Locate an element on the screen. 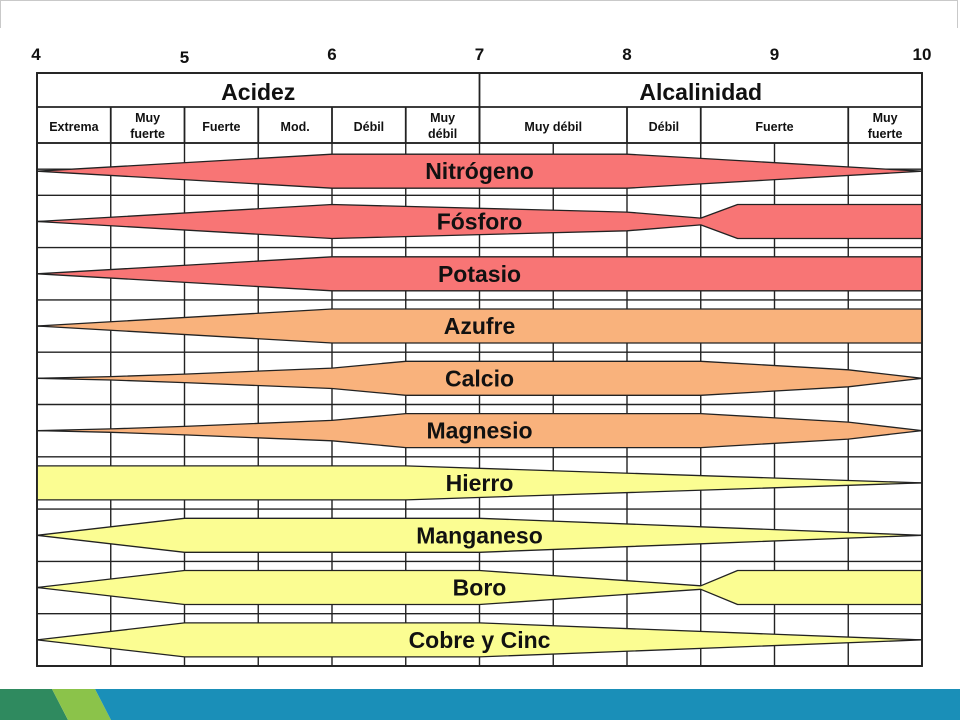 Image resolution: width=960 pixels, height=720 pixels. nutrient-label: Manganeso is located at coordinates (479, 535).